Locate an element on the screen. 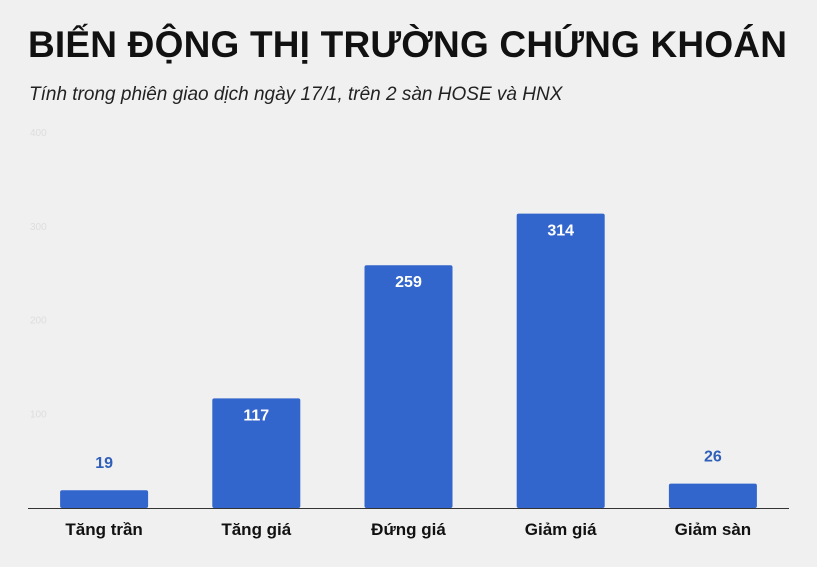 The height and width of the screenshot is (567, 817). y-tick-label: 300 is located at coordinates (38, 227).